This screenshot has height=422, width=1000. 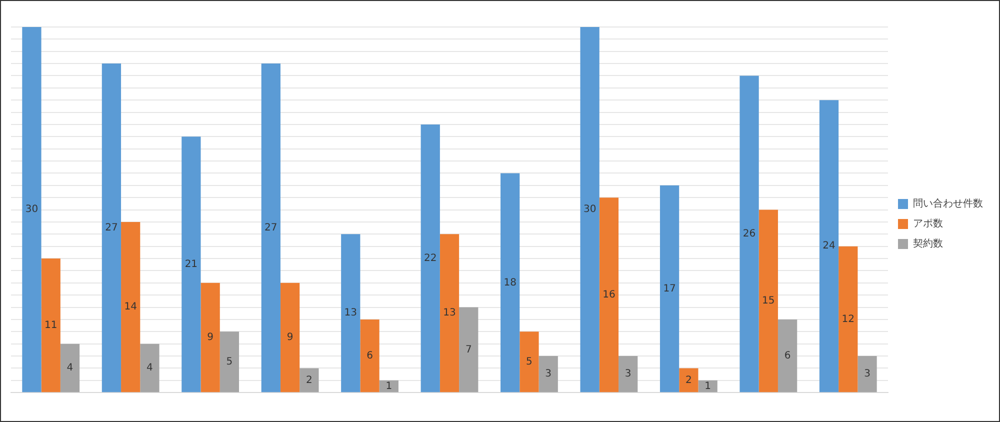 What do you see at coordinates (928, 224) in the screenshot?
I see `legend-label: アポ数` at bounding box center [928, 224].